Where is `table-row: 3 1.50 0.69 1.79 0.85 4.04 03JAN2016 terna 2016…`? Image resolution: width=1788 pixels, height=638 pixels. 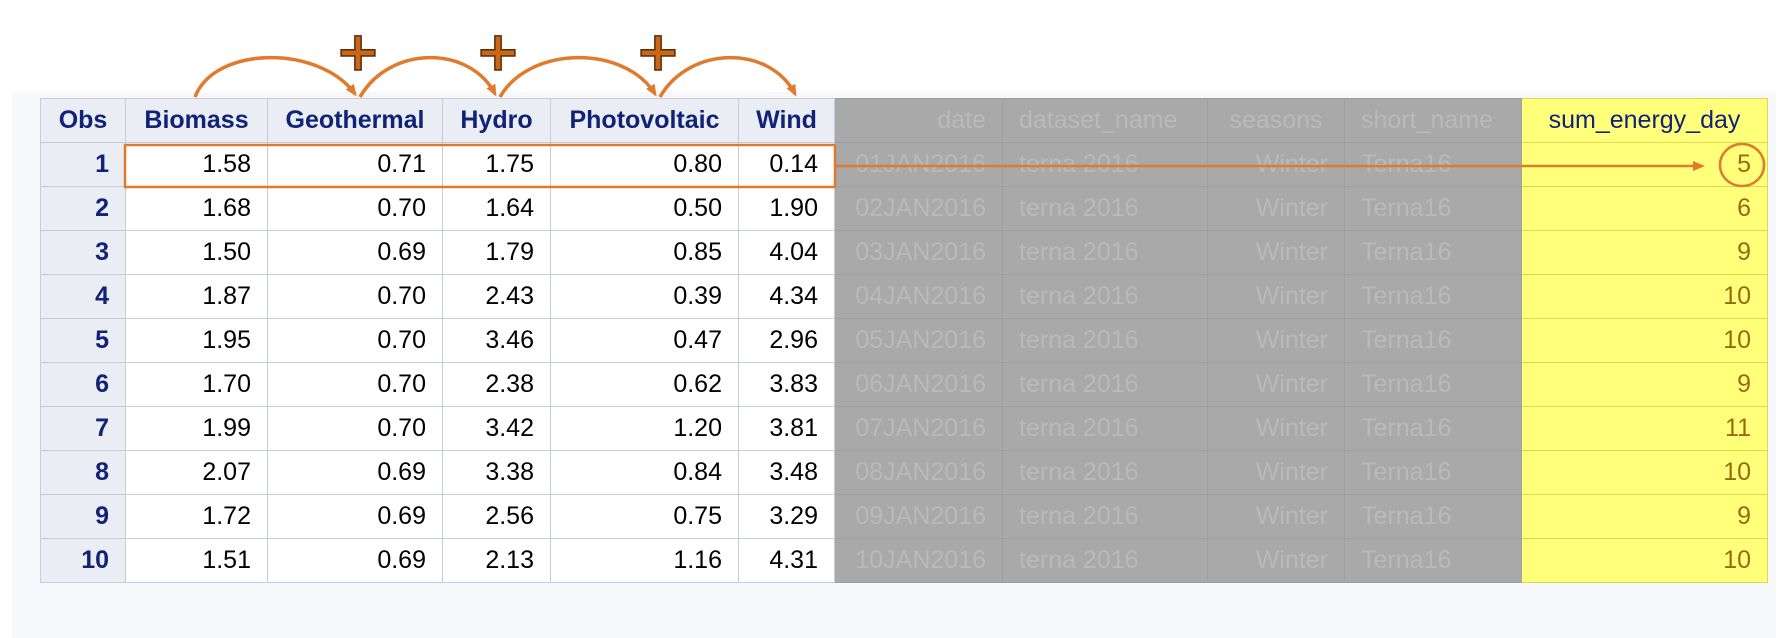
table-row: 3 1.50 0.69 1.79 0.85 4.04 03JAN2016 terna 2016… is located at coordinates (904, 252).